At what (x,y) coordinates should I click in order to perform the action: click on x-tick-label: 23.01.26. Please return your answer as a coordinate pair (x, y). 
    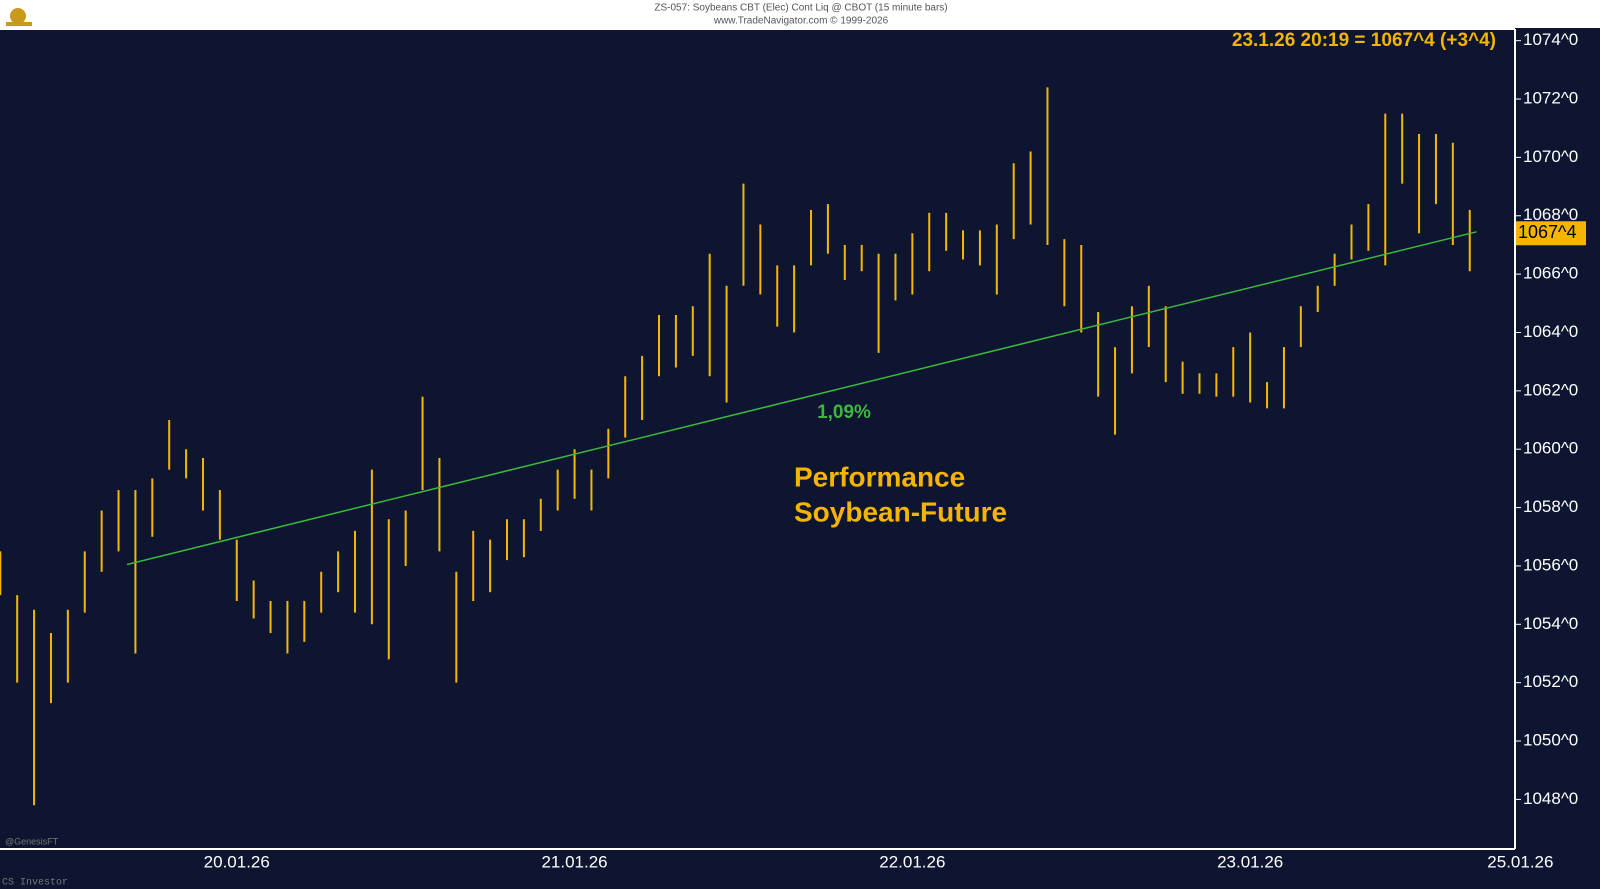
    Looking at the image, I should click on (1250, 861).